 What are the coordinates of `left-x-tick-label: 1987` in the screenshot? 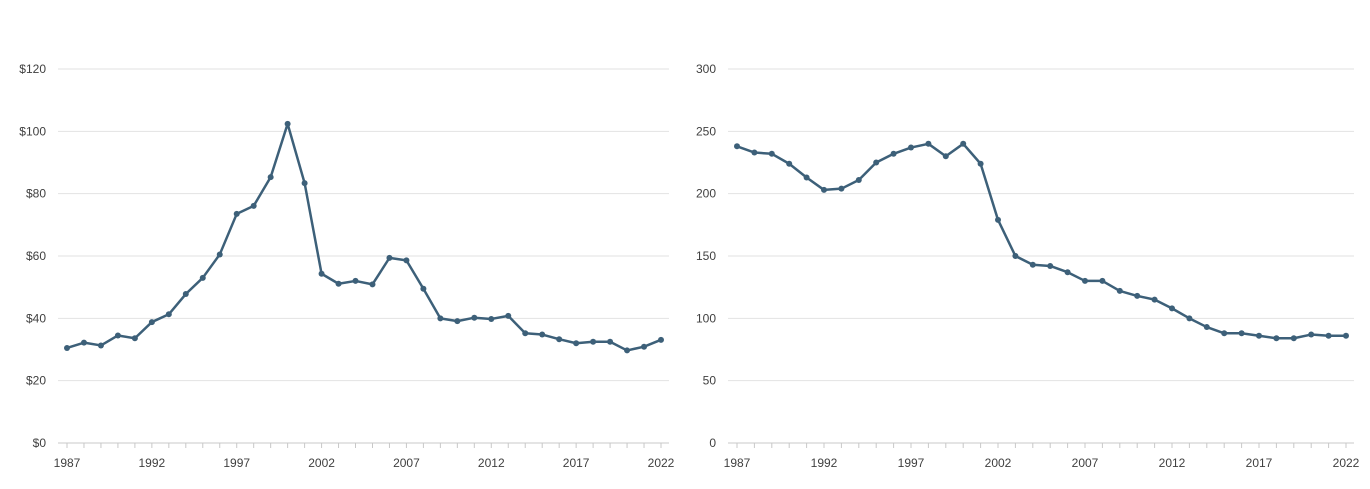 It's located at (67, 463).